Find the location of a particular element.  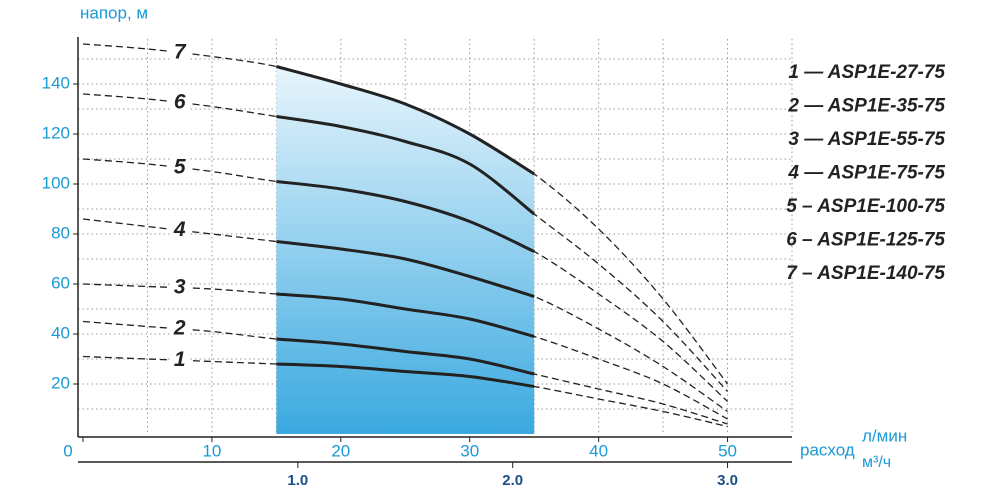

y-tick-label: 100 is located at coordinates (56, 182).